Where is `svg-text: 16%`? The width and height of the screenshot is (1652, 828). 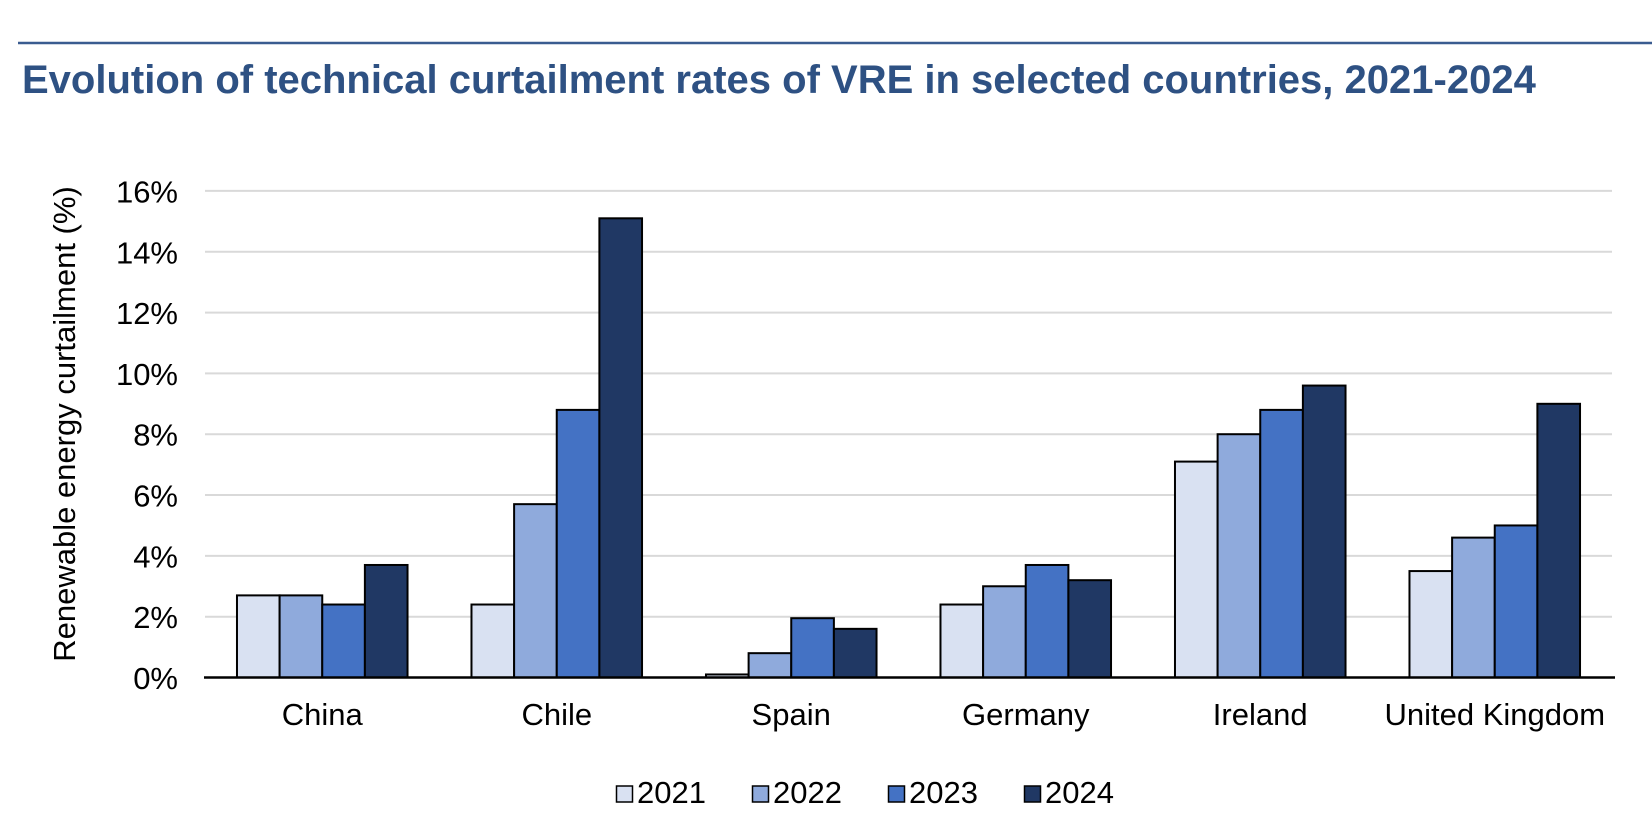 svg-text: 16% is located at coordinates (147, 191).